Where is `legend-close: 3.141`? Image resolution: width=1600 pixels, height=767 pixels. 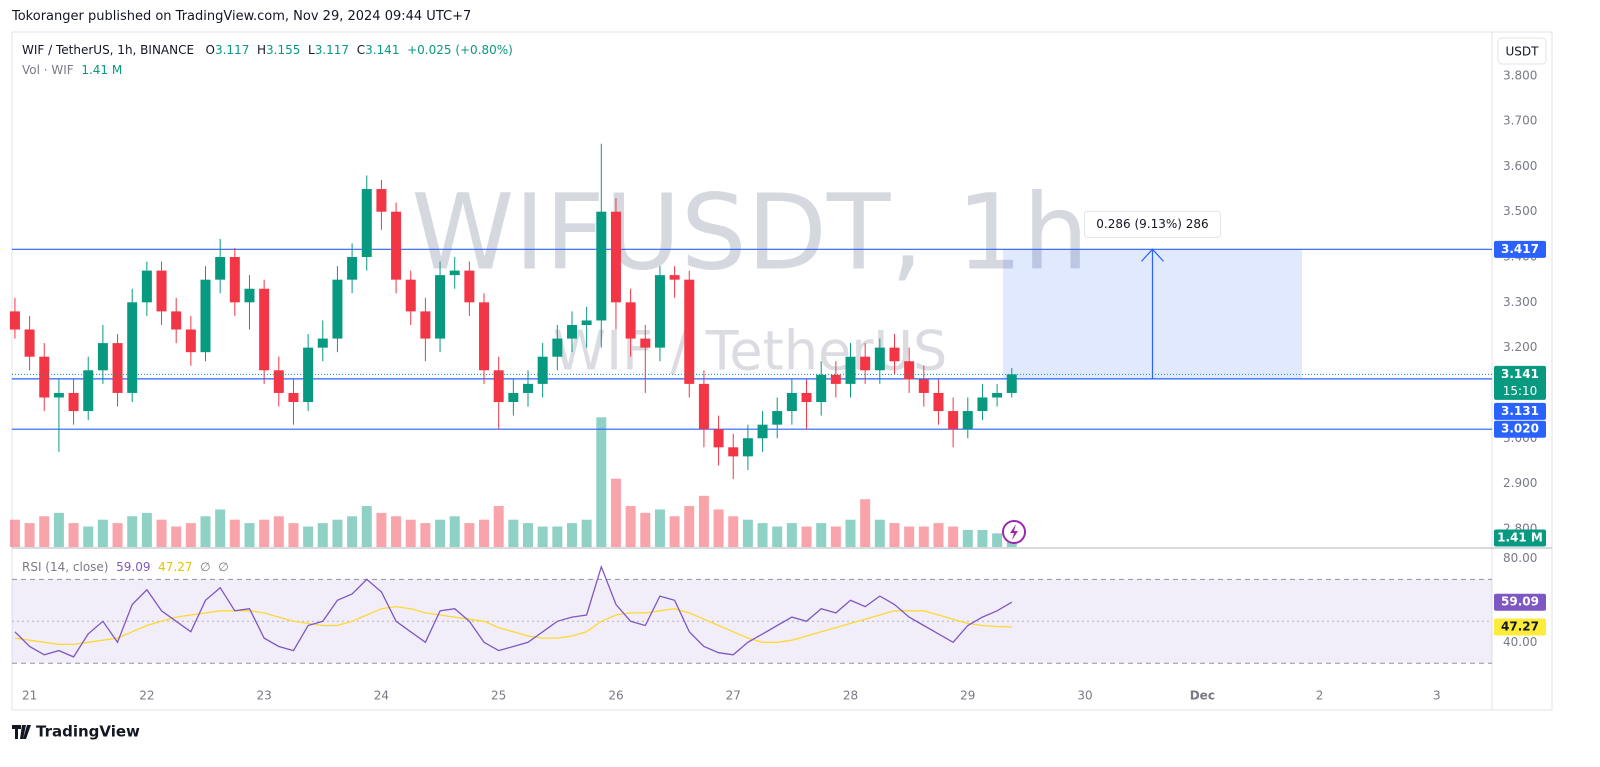
legend-close: 3.141 is located at coordinates (382, 50).